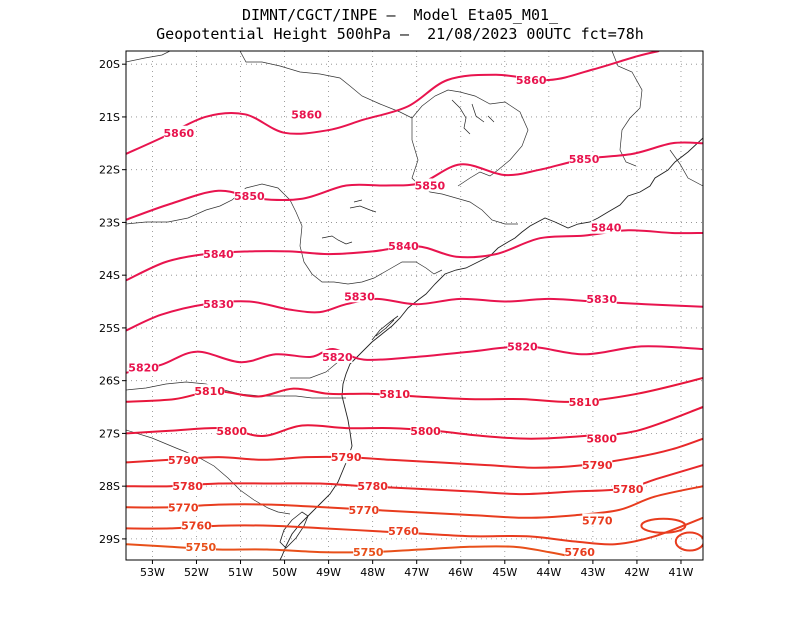 The image size is (800, 618). Describe the element at coordinates (109, 64) in the screenshot. I see `y-tick-label: 20S` at that location.